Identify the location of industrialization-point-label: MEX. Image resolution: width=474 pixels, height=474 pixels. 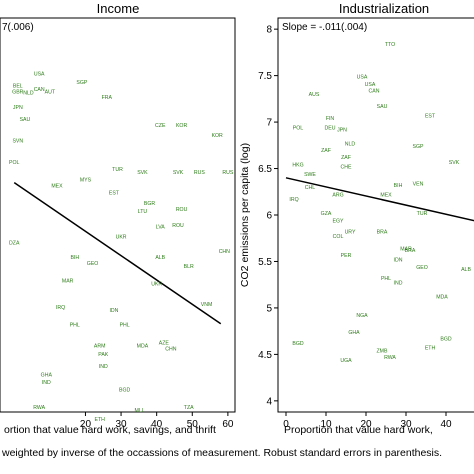
(386, 195).